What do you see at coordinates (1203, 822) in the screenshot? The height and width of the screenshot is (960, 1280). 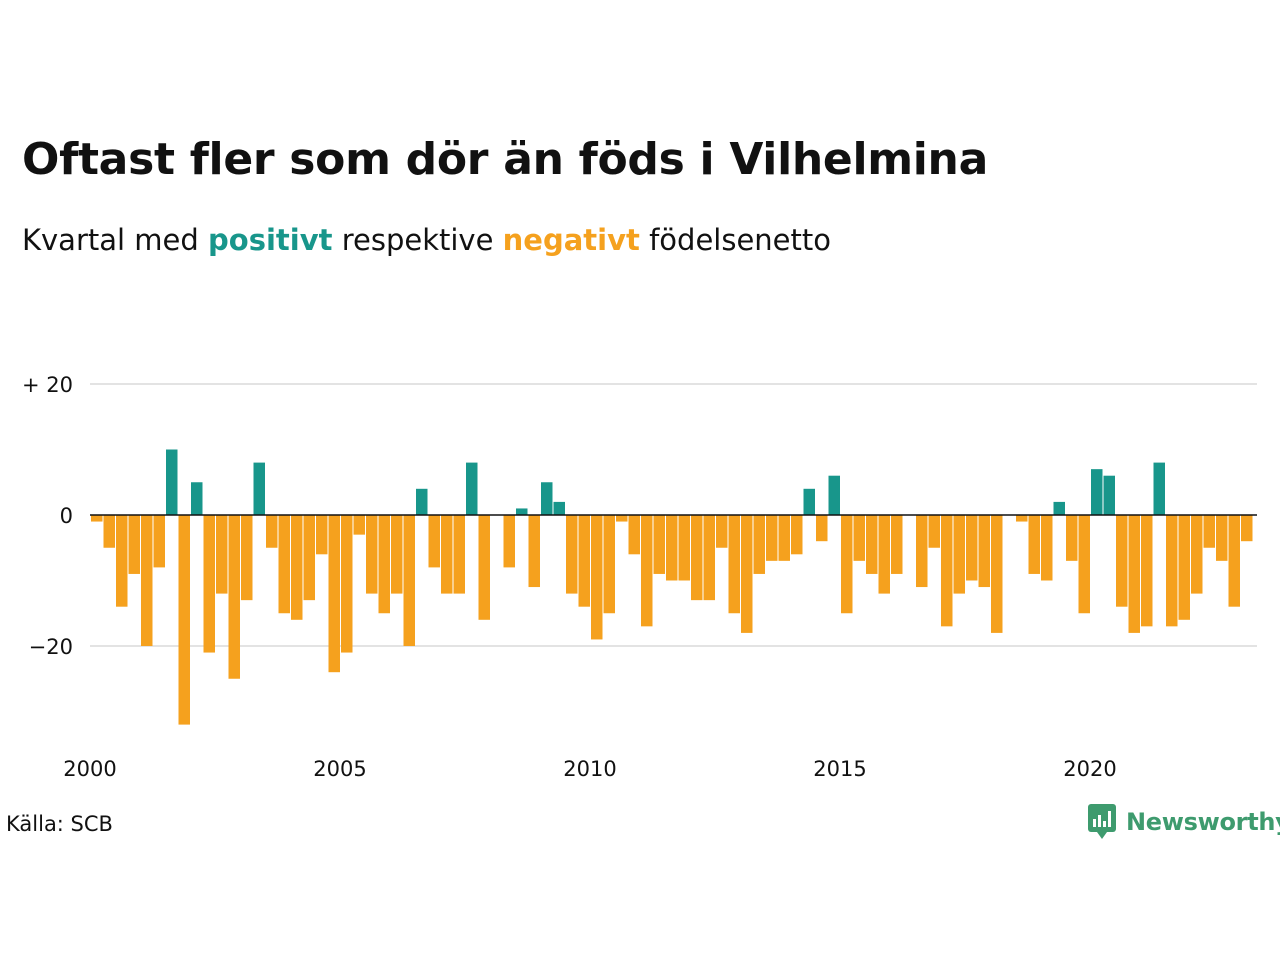 I see `brand-name: Newsworthy` at bounding box center [1203, 822].